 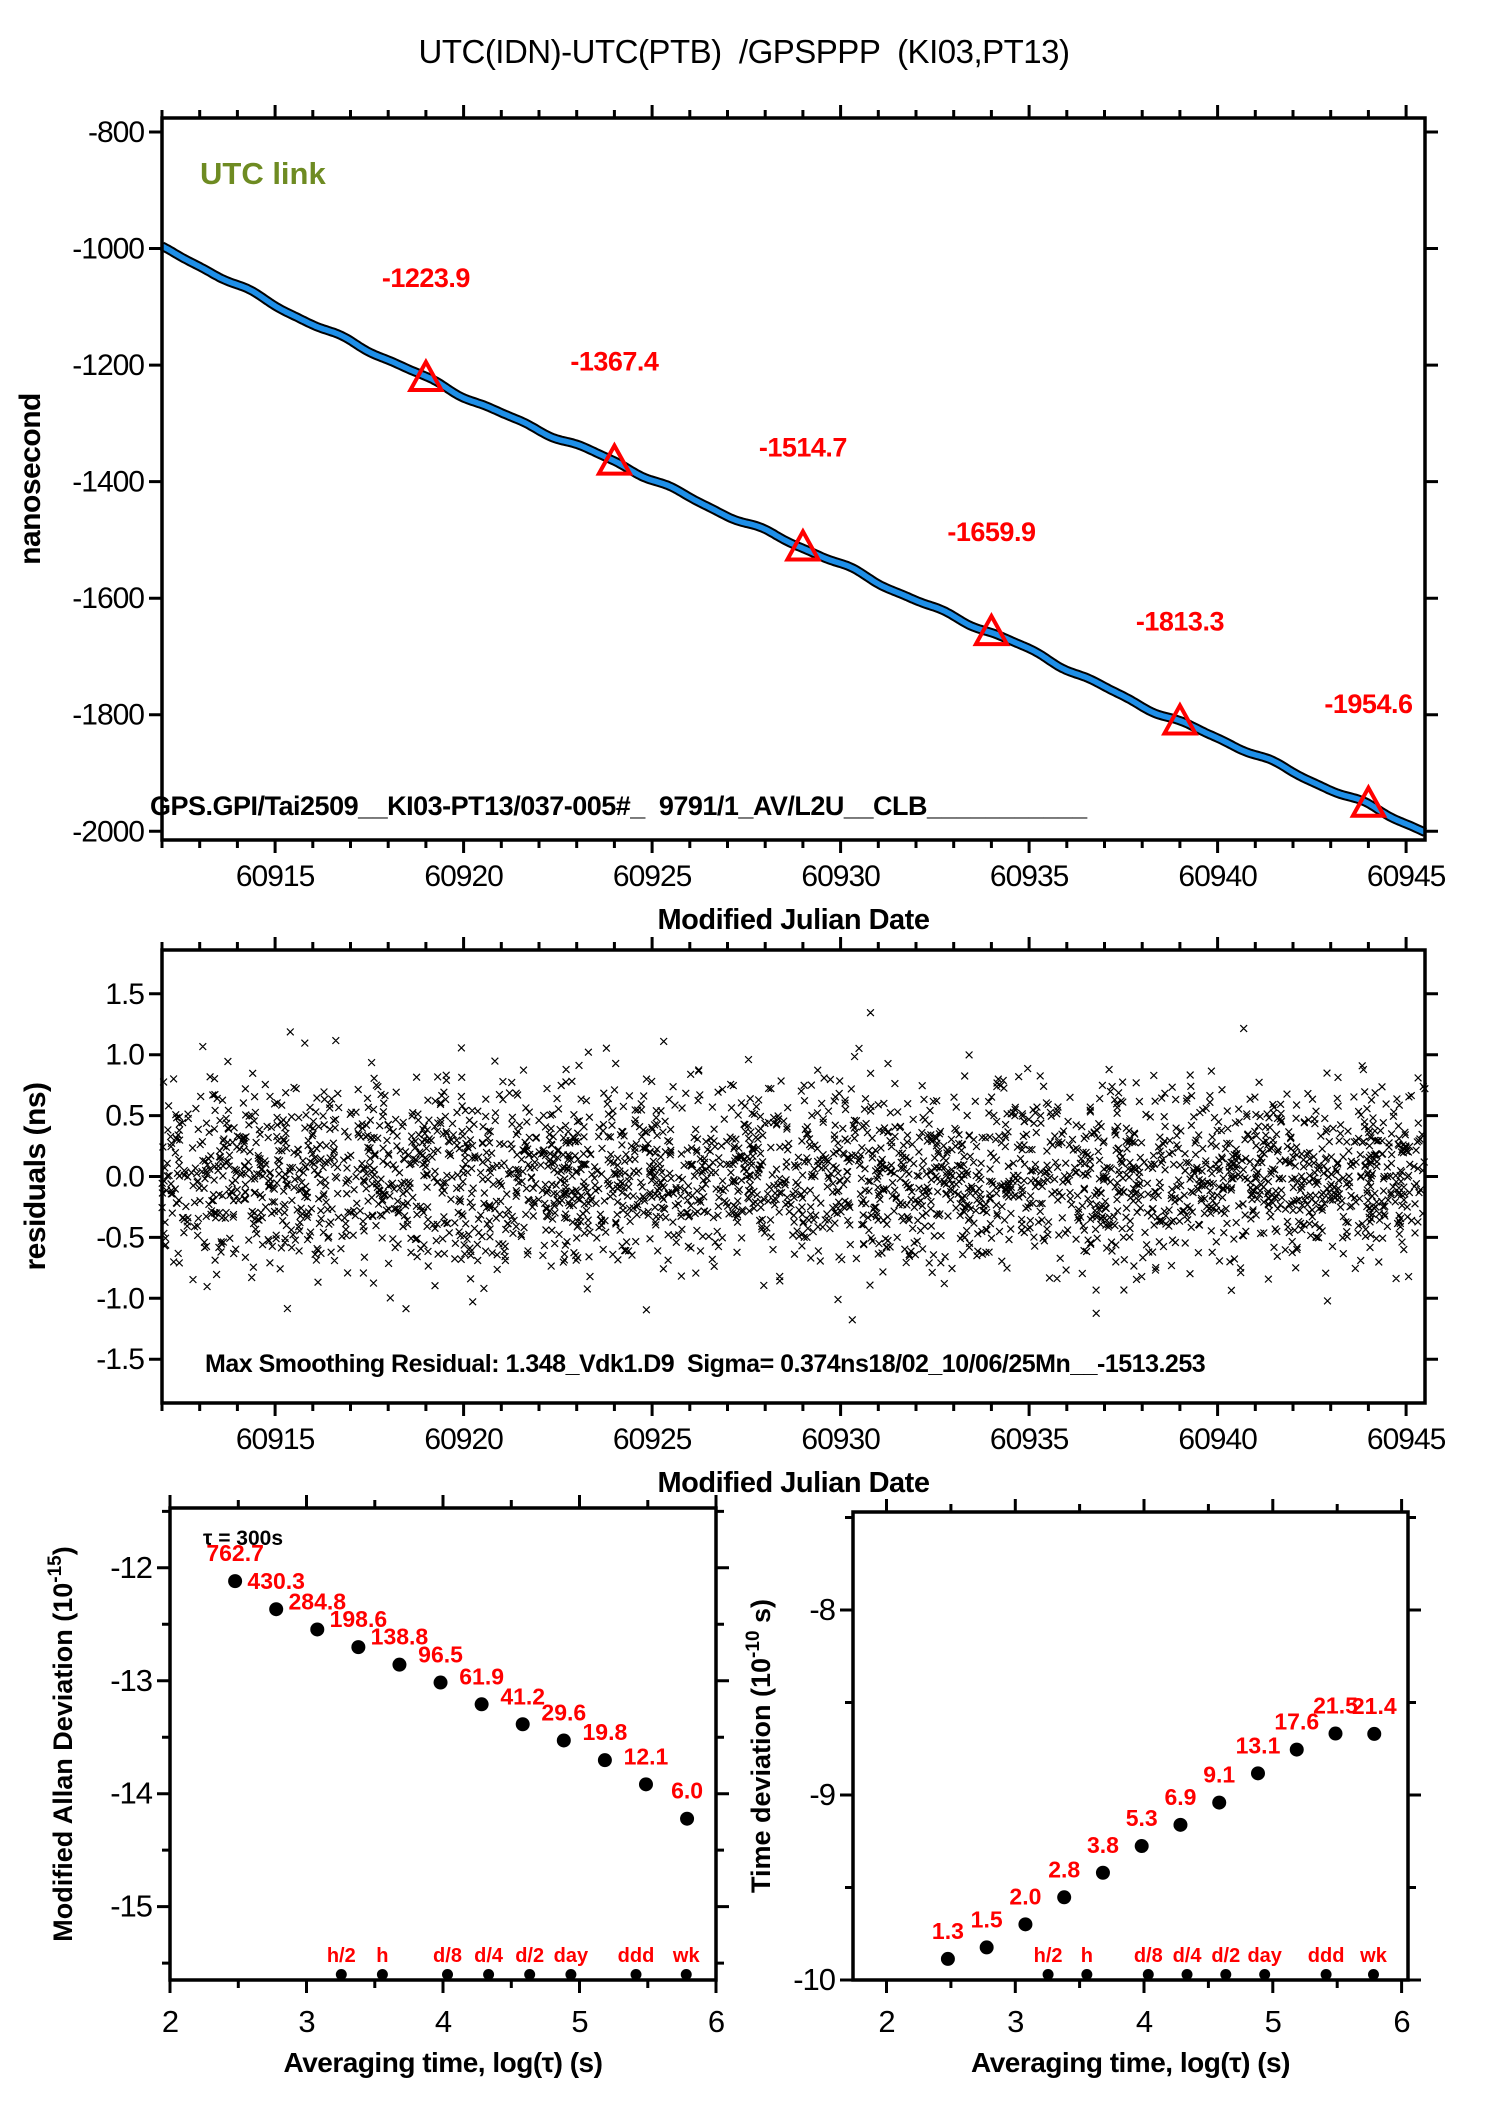 What do you see at coordinates (652, 876) in the screenshot?
I see `x-tick-label: 60925` at bounding box center [652, 876].